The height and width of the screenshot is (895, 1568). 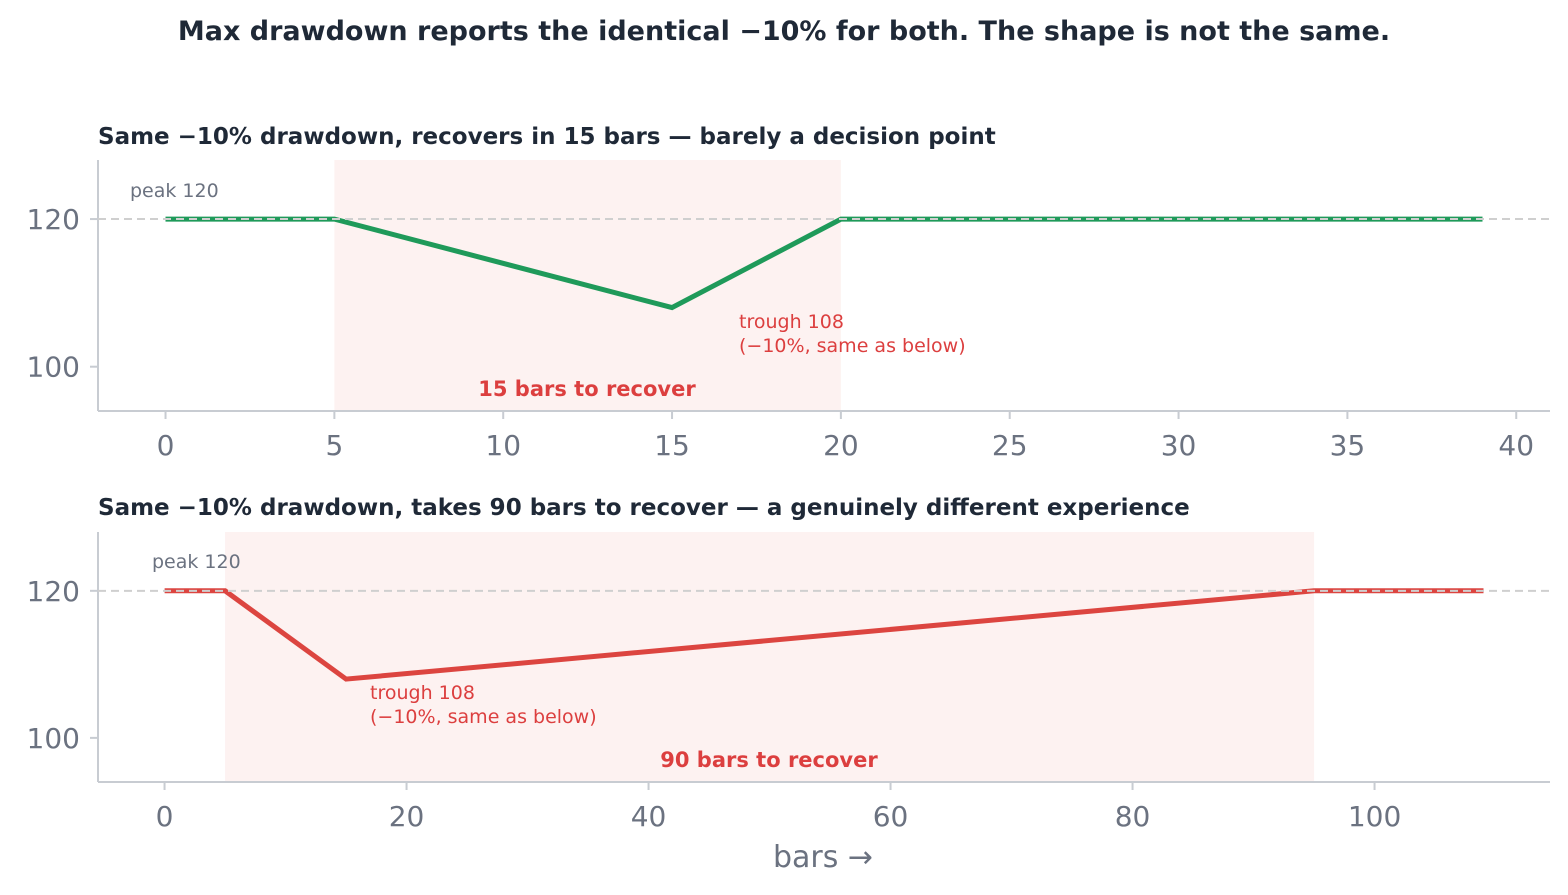 I want to click on panel-1-x-tick-label: 20, so click(x=841, y=445).